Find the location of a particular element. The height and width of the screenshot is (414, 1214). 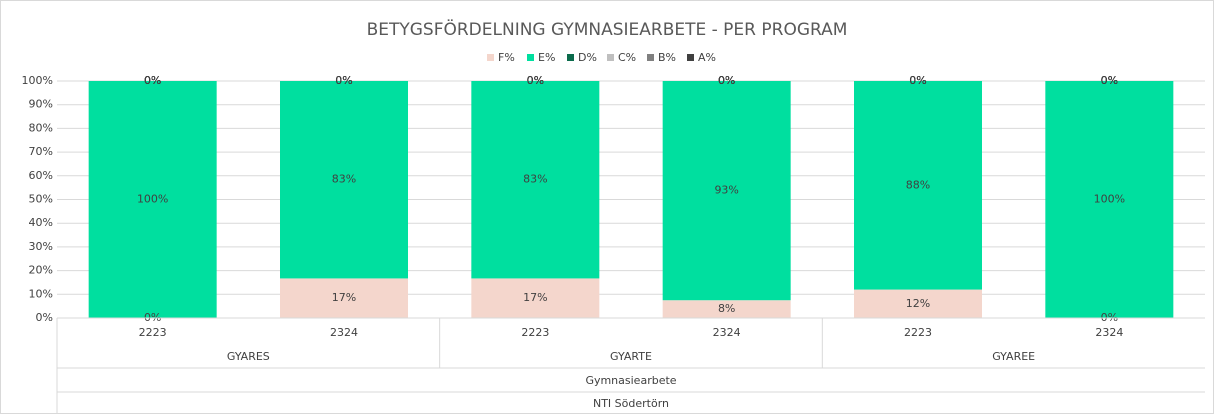

y-tick-label: 90% is located at coordinates (41, 104).